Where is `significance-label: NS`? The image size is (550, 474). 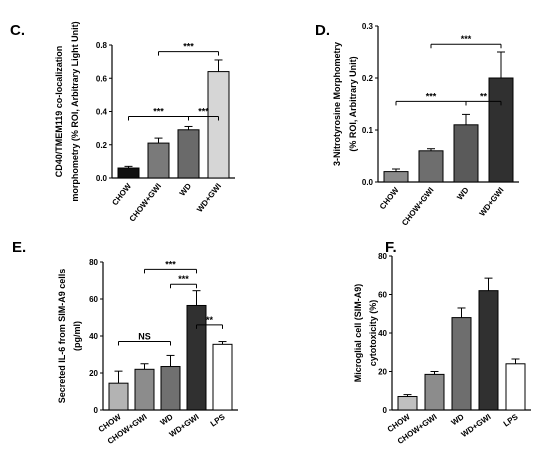
significance-label: NS is located at coordinates (144, 337).